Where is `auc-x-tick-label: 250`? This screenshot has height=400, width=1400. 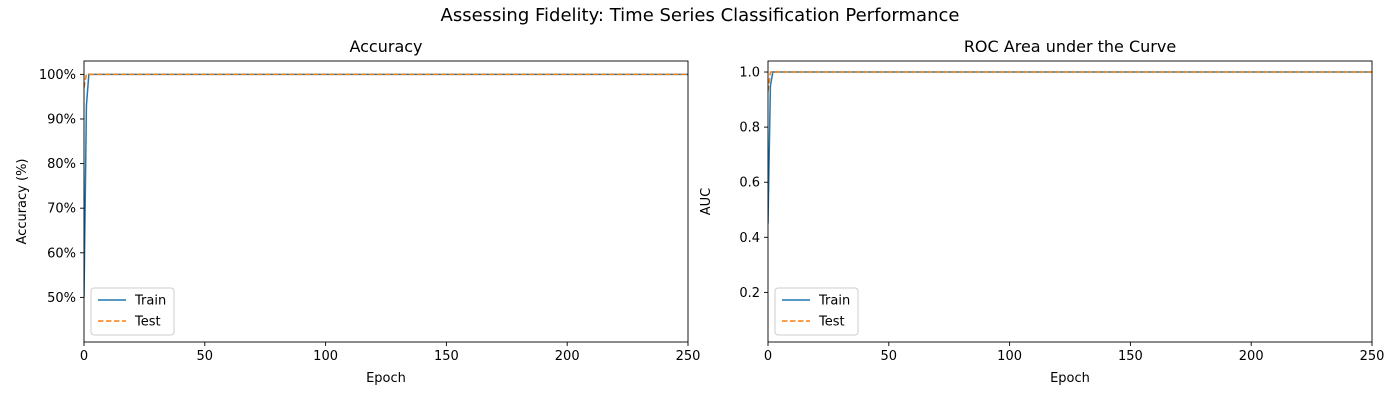 auc-x-tick-label: 250 is located at coordinates (1372, 356).